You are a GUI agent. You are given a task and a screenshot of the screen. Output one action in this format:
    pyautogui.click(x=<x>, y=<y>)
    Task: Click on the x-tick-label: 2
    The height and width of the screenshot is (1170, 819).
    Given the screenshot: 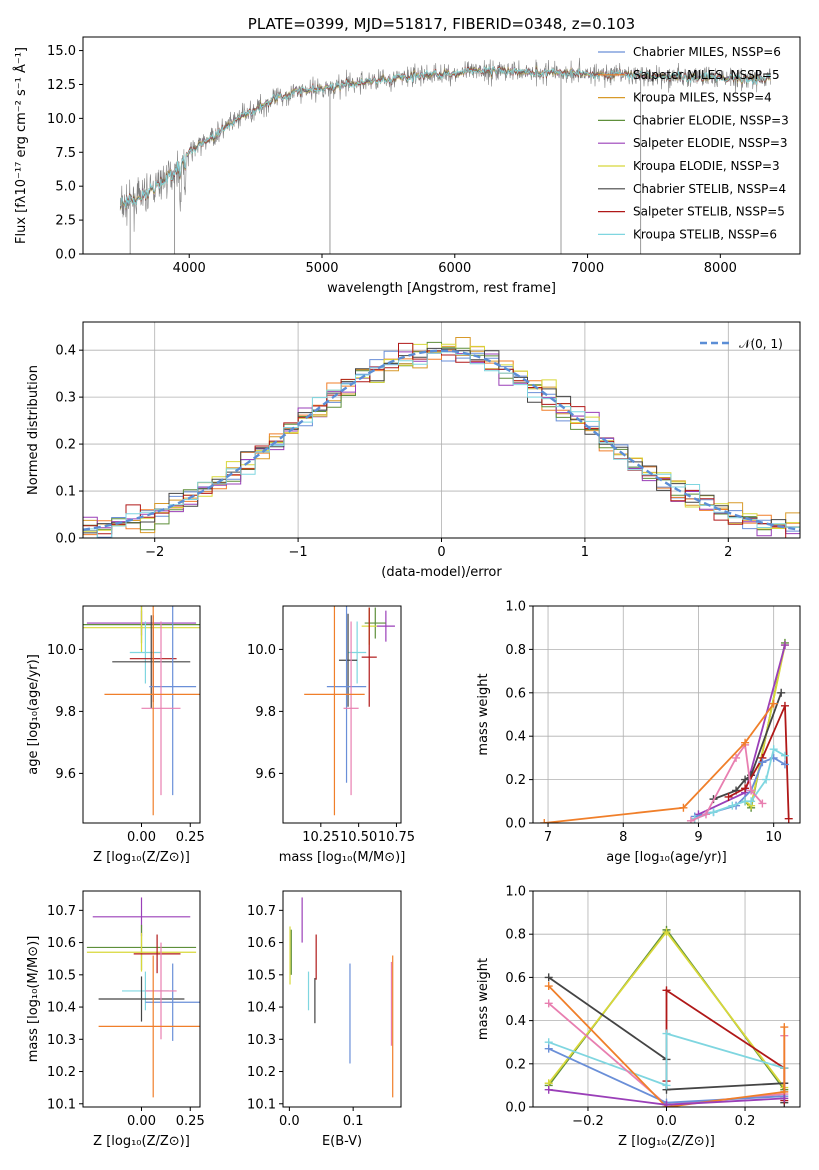 What is the action you would take?
    pyautogui.click(x=728, y=552)
    